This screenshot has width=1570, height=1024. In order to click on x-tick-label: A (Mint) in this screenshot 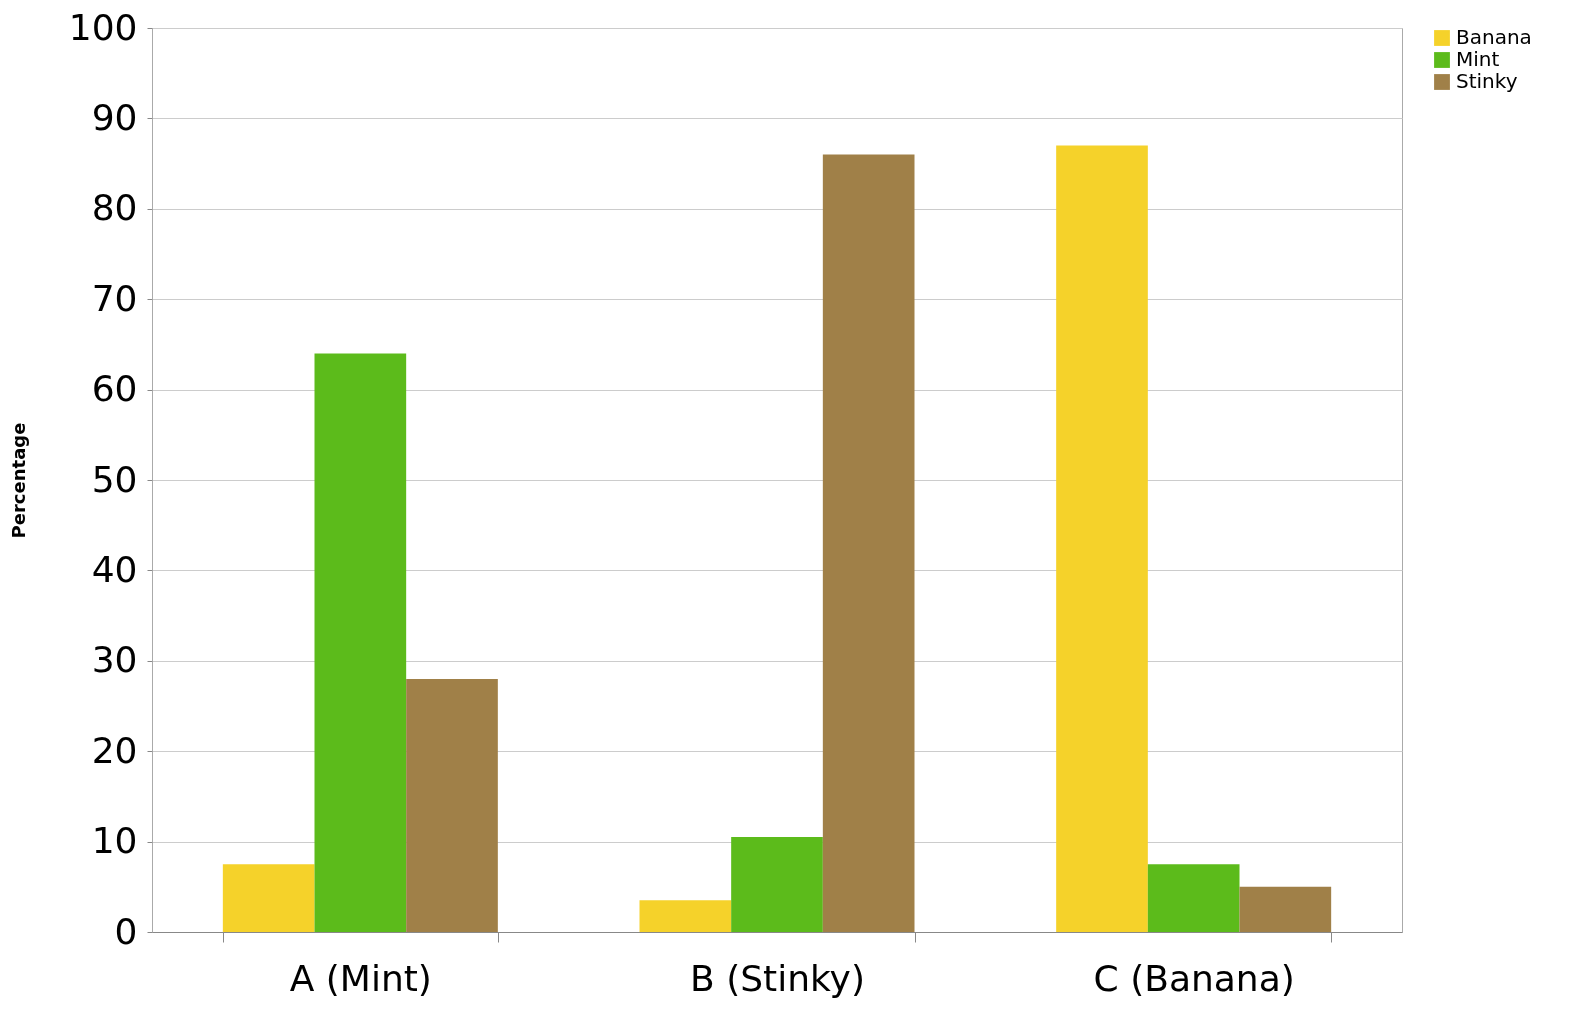, I will do `click(360, 978)`.